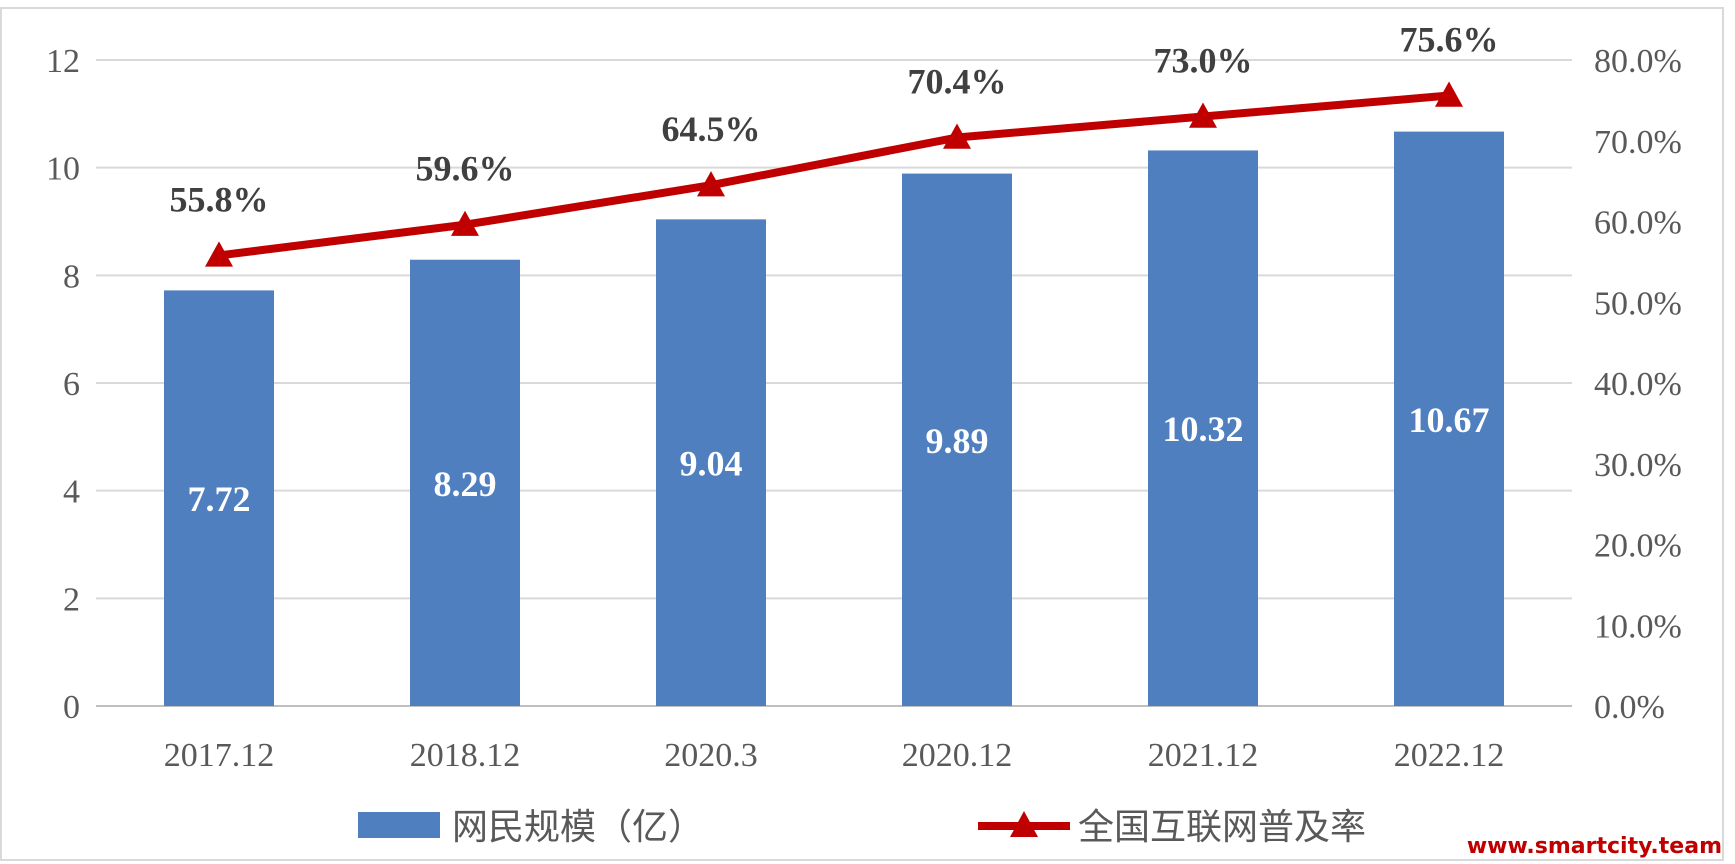 This screenshot has height=864, width=1735. What do you see at coordinates (71, 276) in the screenshot?
I see `y-left-tick-label: 8` at bounding box center [71, 276].